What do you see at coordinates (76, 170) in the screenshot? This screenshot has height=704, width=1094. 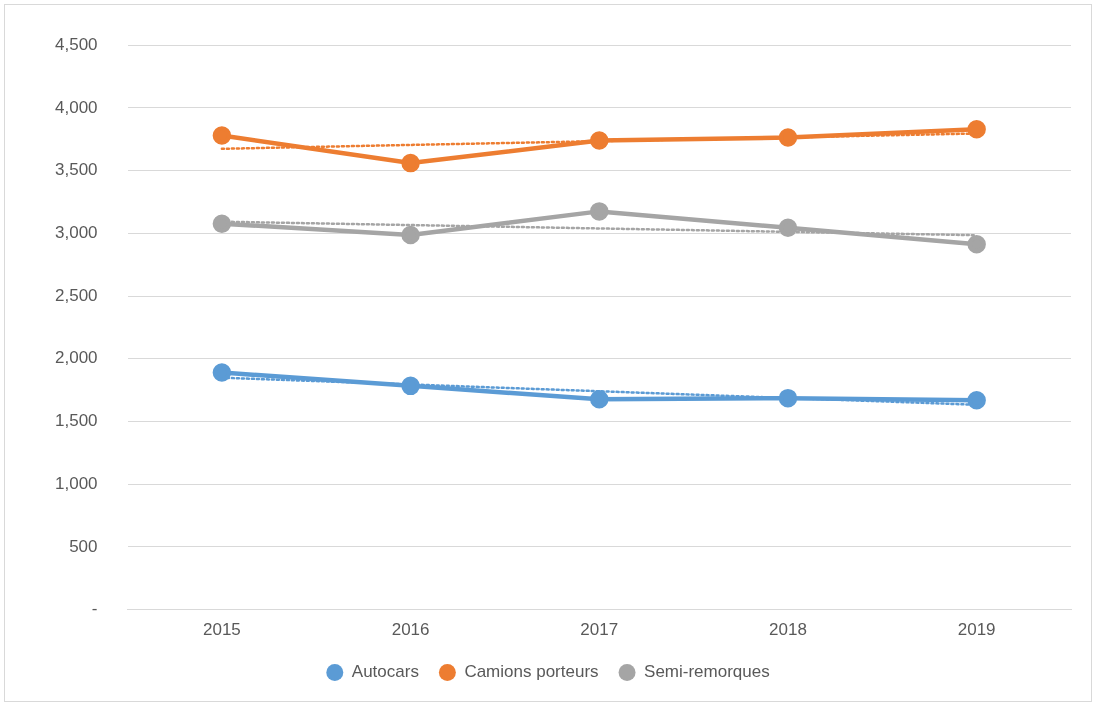 I see `y-tick-label: 3,500` at bounding box center [76, 170].